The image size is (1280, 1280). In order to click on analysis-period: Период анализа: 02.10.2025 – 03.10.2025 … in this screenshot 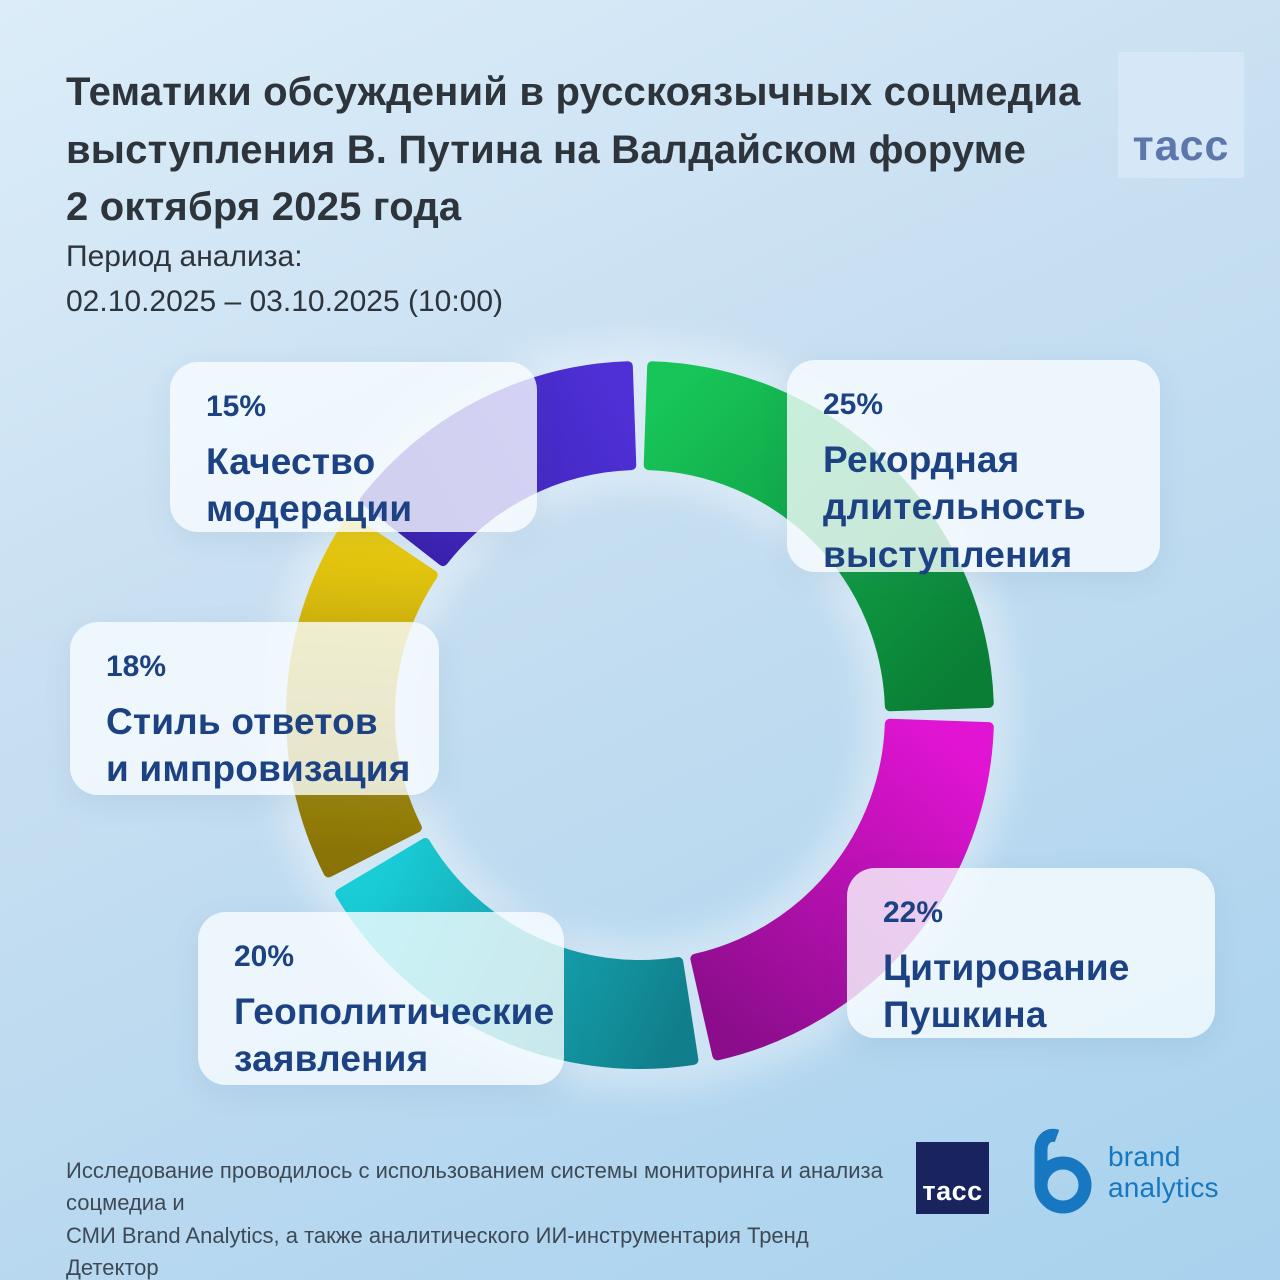, I will do `click(285, 279)`.